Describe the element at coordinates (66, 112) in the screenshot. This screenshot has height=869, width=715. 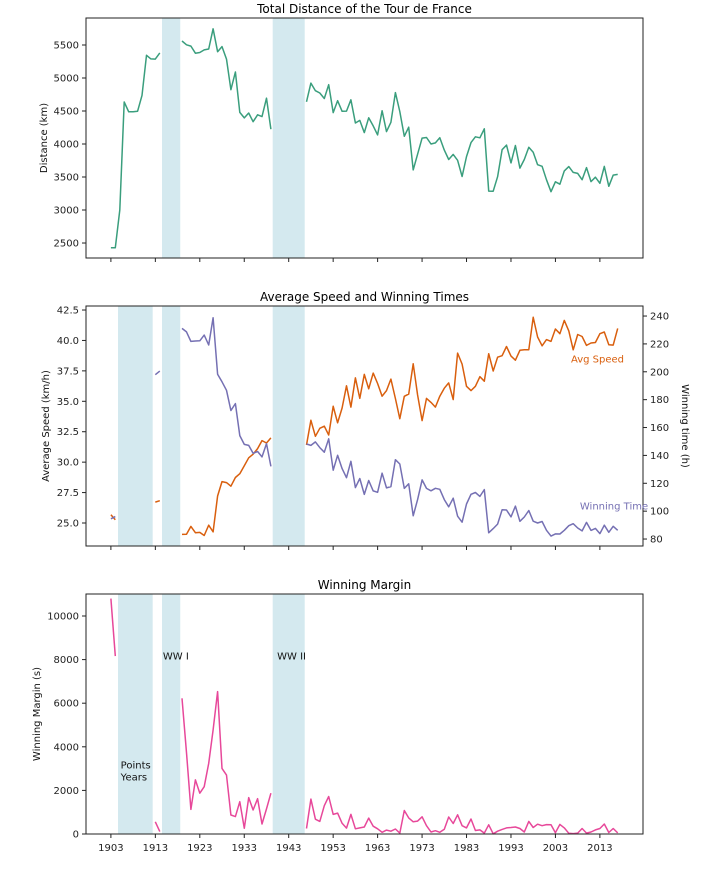
I see `y-tick-label: 4500` at that location.